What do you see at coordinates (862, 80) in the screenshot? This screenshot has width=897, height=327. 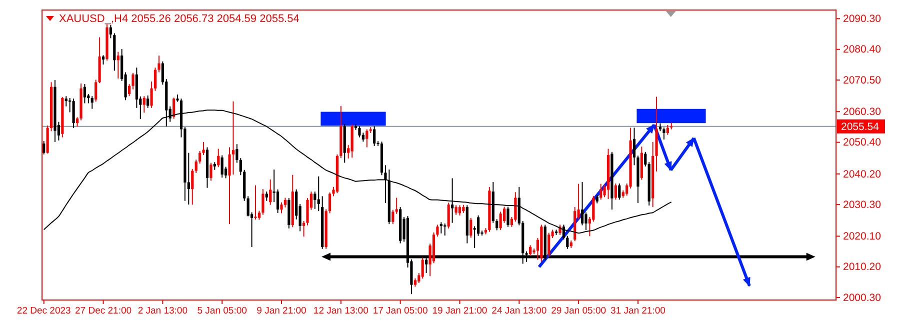 I see `y-tick-label: 2070.50` at bounding box center [862, 80].